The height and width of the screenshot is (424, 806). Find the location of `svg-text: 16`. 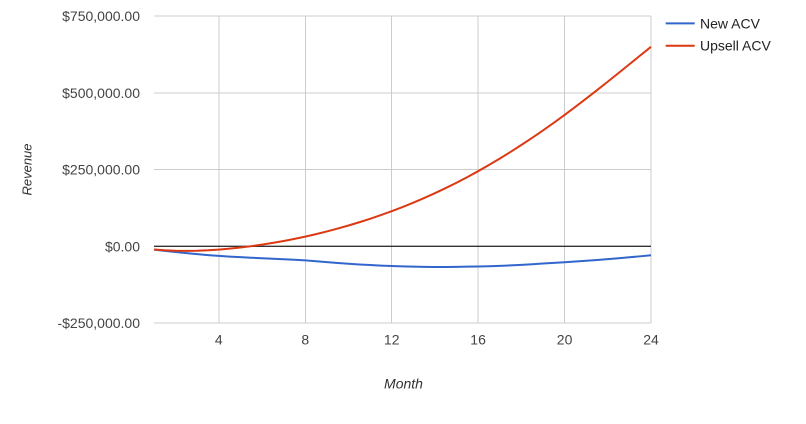

svg-text: 16 is located at coordinates (478, 340).